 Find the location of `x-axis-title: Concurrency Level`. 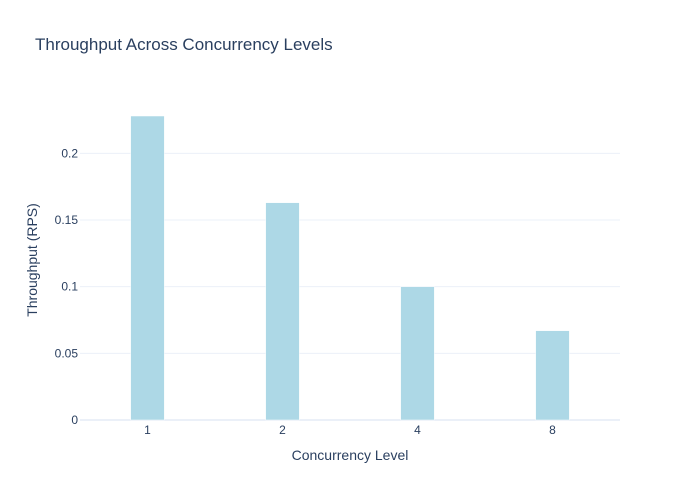

x-axis-title: Concurrency Level is located at coordinates (350, 455).